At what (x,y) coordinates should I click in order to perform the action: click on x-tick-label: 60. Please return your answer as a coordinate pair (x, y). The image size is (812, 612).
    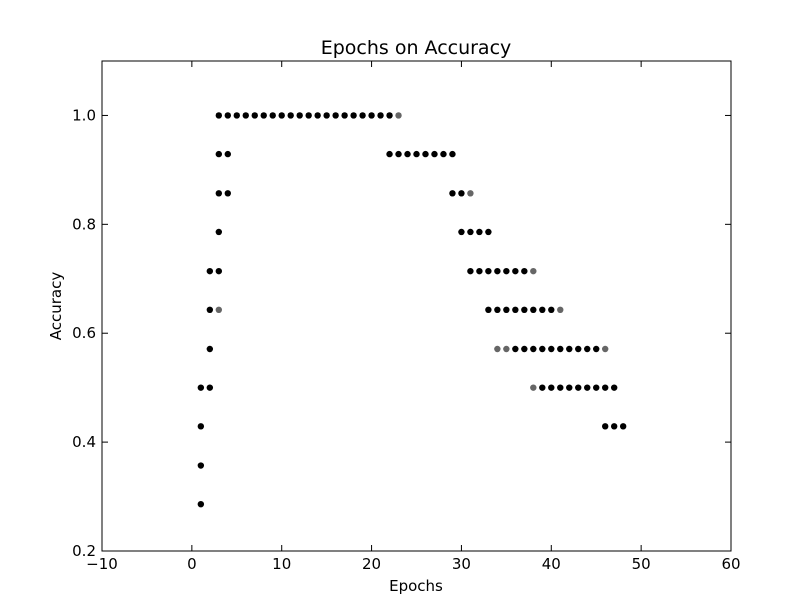
    Looking at the image, I should click on (730, 564).